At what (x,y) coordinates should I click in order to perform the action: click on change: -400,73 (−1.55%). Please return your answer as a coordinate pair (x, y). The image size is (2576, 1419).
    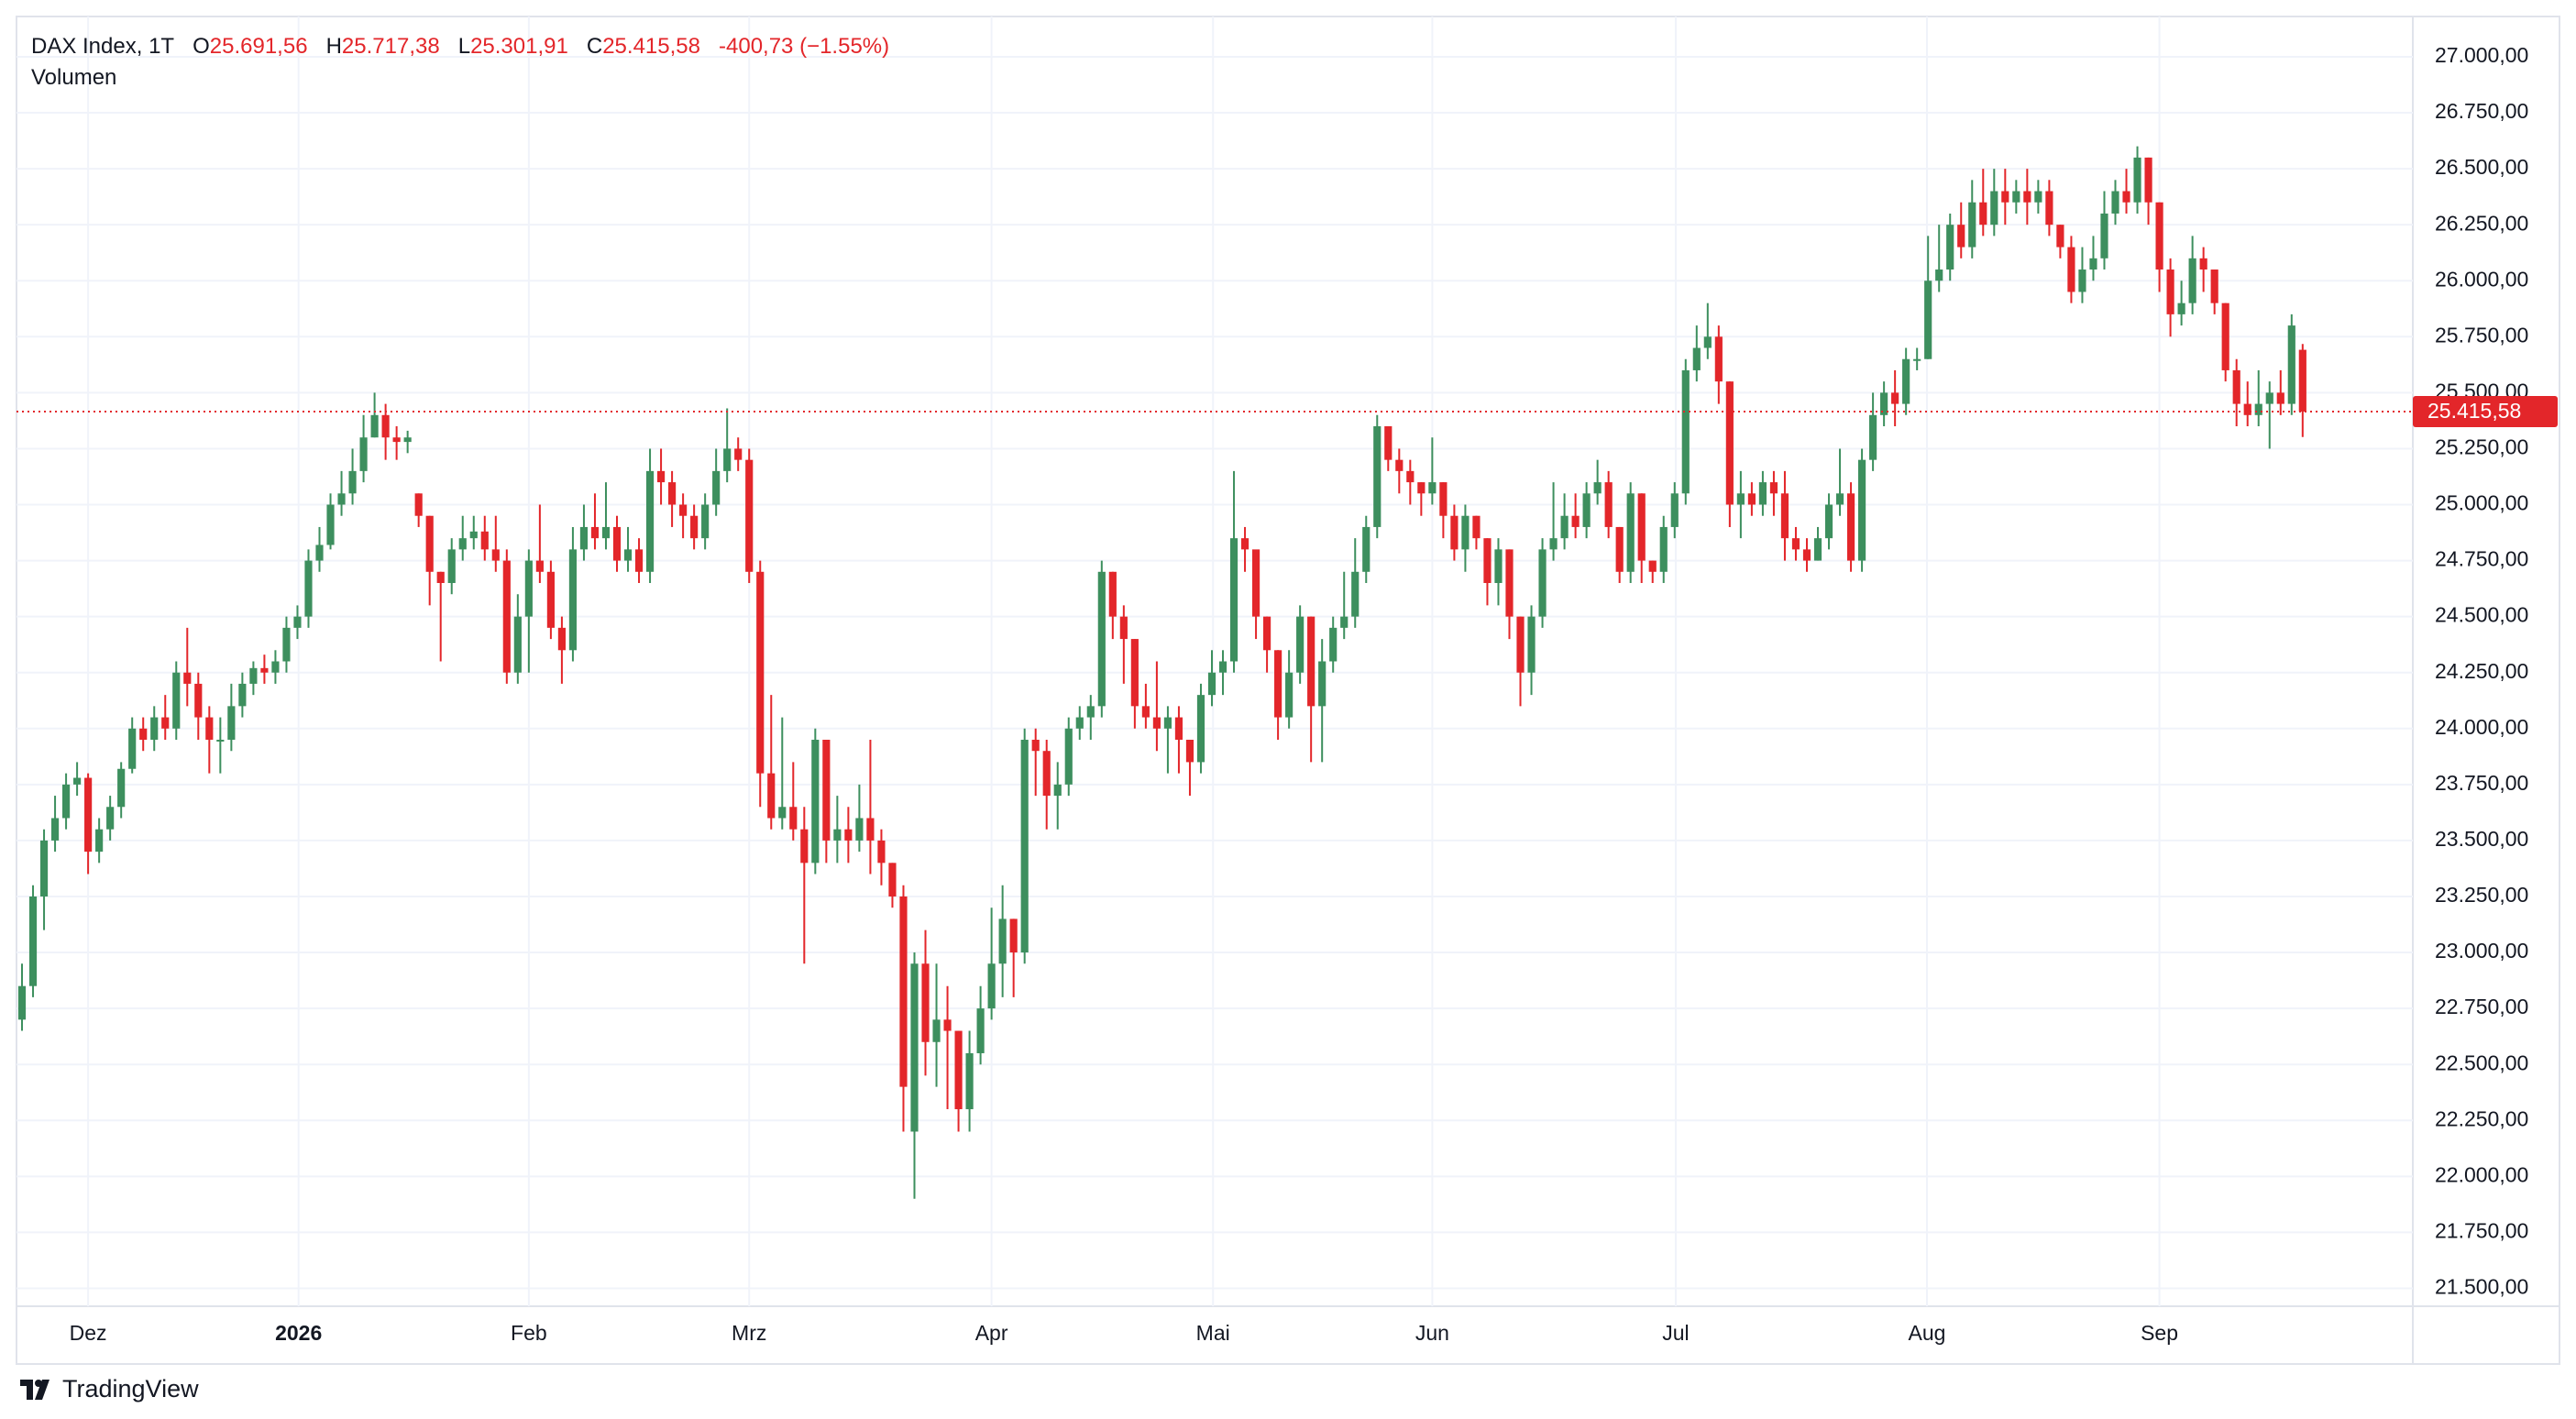
    Looking at the image, I should click on (804, 46).